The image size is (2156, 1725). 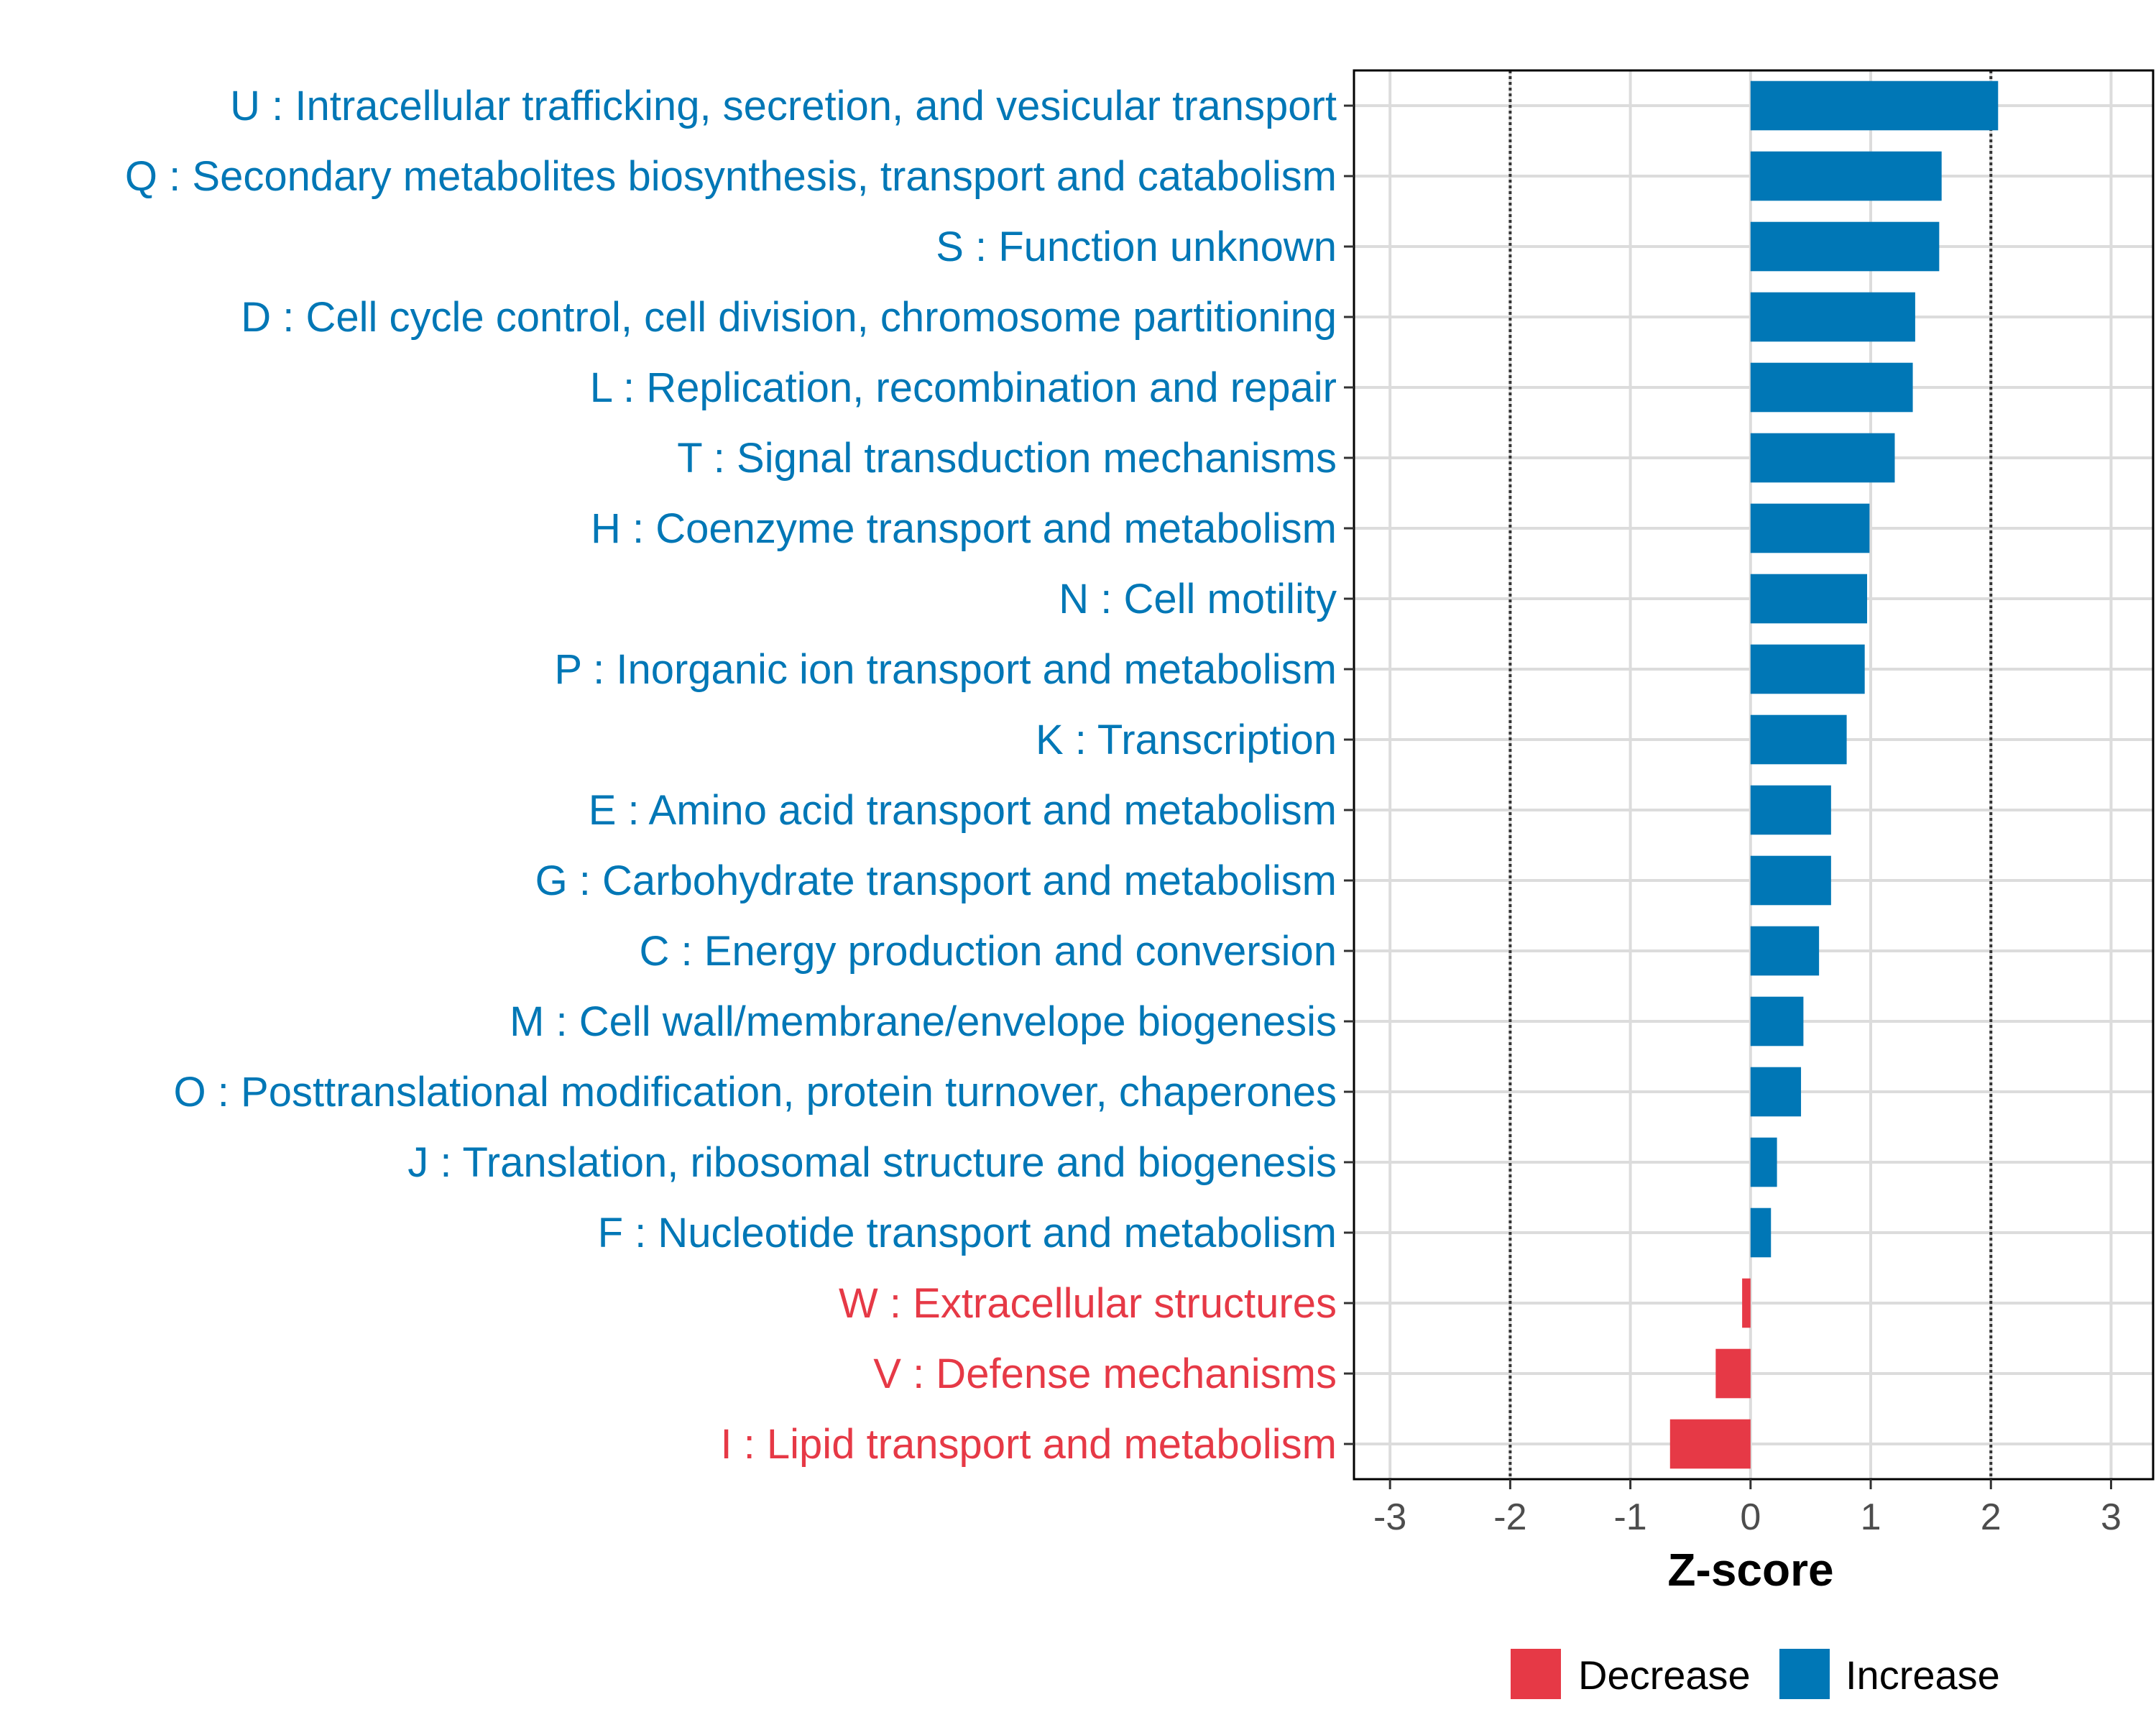 I want to click on x-axis-title: Z-score, so click(x=1750, y=1570).